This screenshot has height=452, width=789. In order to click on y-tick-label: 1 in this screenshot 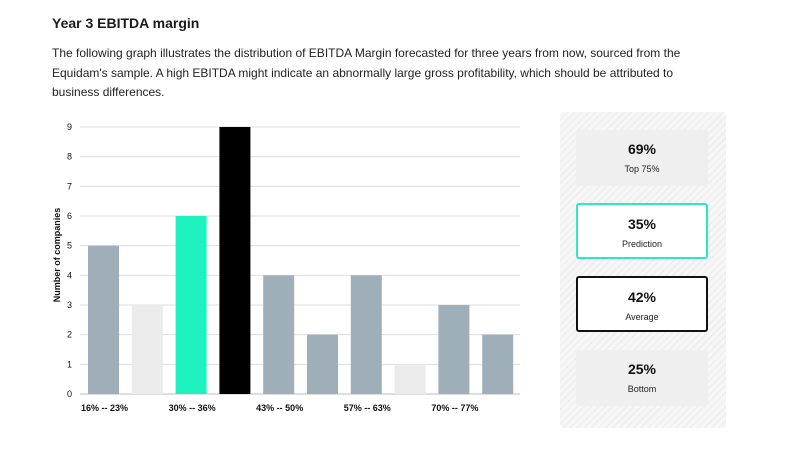, I will do `click(69, 364)`.